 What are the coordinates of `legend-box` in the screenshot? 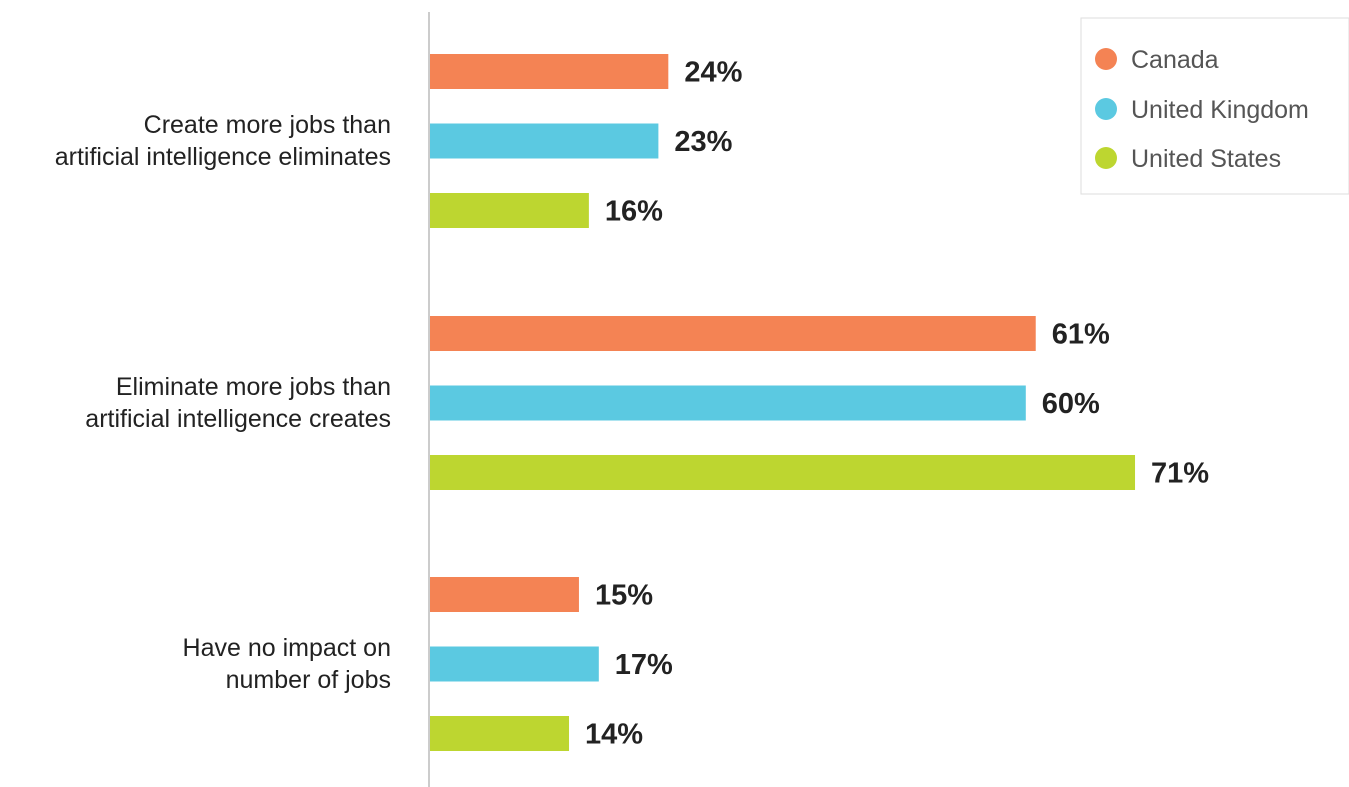 It's located at (1214, 106).